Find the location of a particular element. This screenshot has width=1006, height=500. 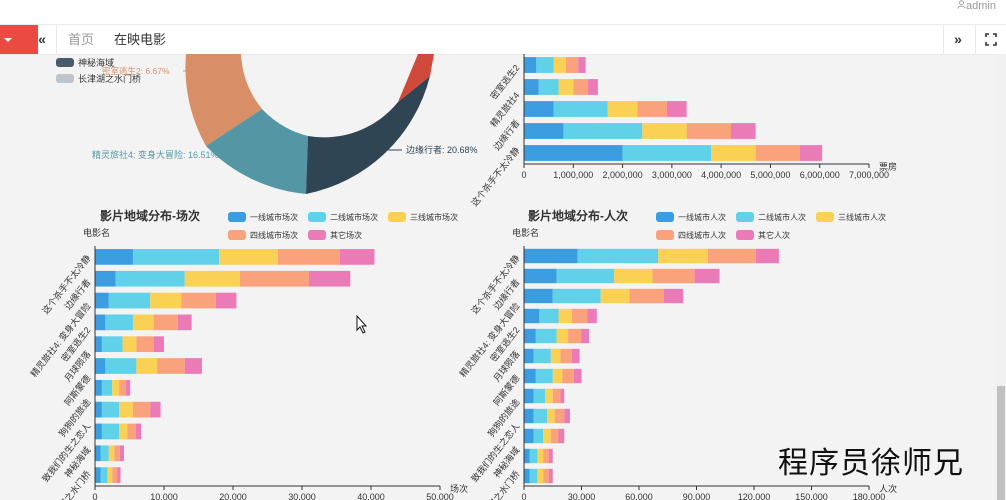

pie-slice-red is located at coordinates (416, 78).